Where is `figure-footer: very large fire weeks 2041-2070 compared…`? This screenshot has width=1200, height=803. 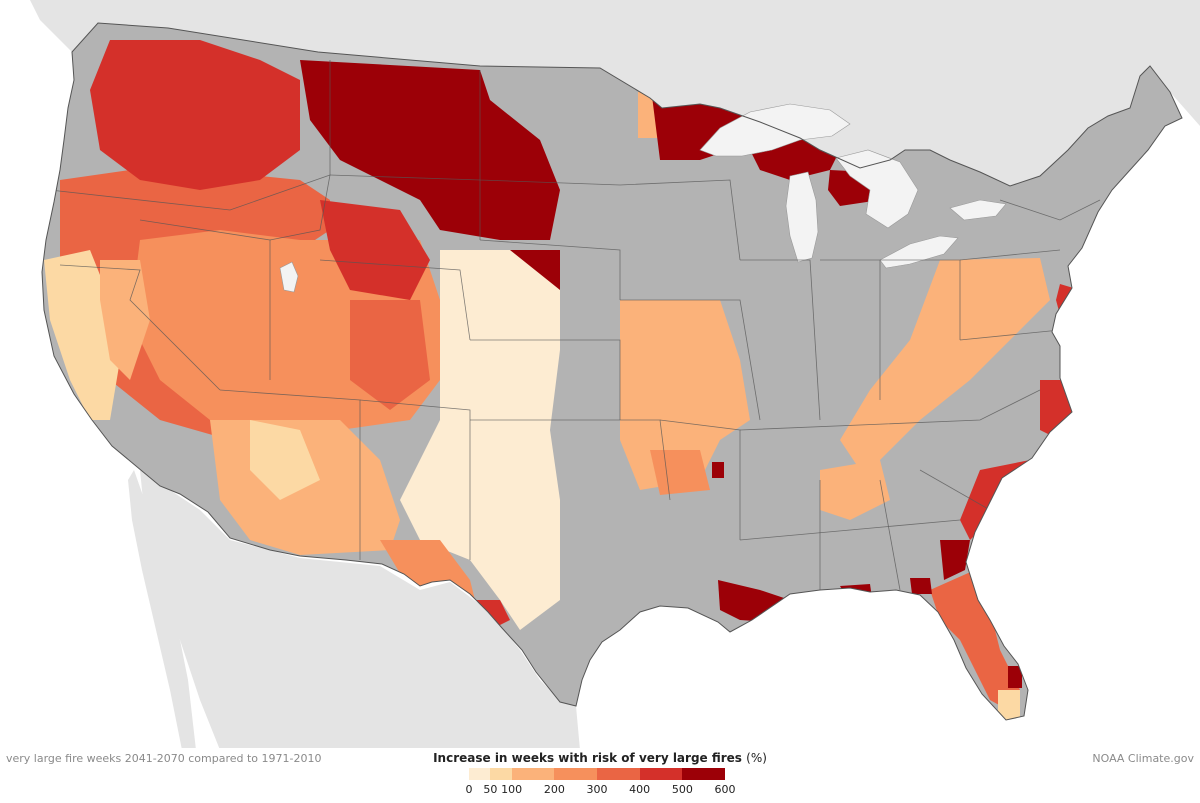 figure-footer: very large fire weeks 2041-2070 compared… is located at coordinates (600, 775).